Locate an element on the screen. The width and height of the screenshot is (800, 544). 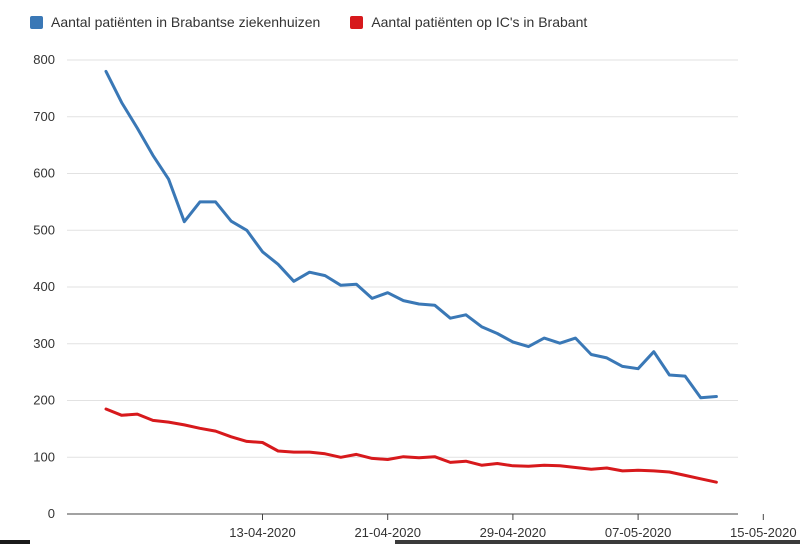
y-tick-label-800: 800 is located at coordinates (44, 59).